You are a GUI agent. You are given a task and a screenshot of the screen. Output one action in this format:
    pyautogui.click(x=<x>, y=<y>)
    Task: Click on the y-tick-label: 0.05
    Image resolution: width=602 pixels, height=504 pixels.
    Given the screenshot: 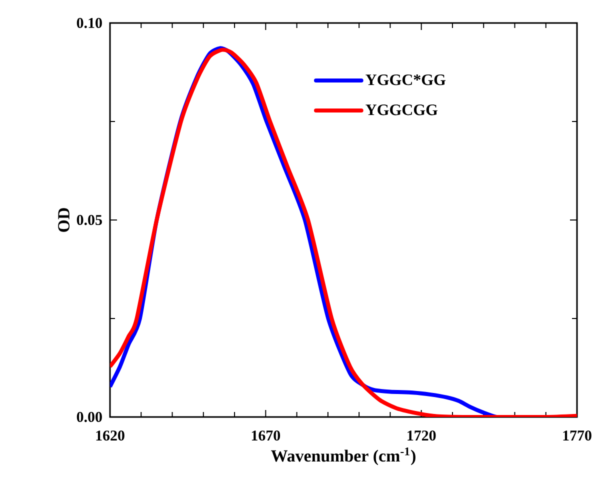 What is the action you would take?
    pyautogui.click(x=89, y=220)
    